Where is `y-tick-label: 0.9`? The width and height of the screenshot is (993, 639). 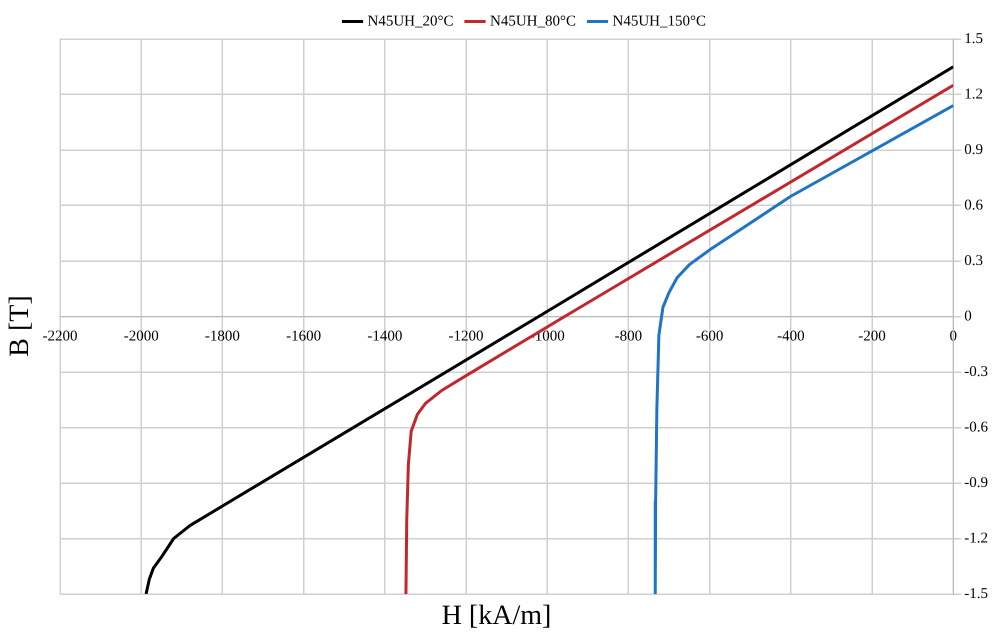 y-tick-label: 0.9 is located at coordinates (974, 150).